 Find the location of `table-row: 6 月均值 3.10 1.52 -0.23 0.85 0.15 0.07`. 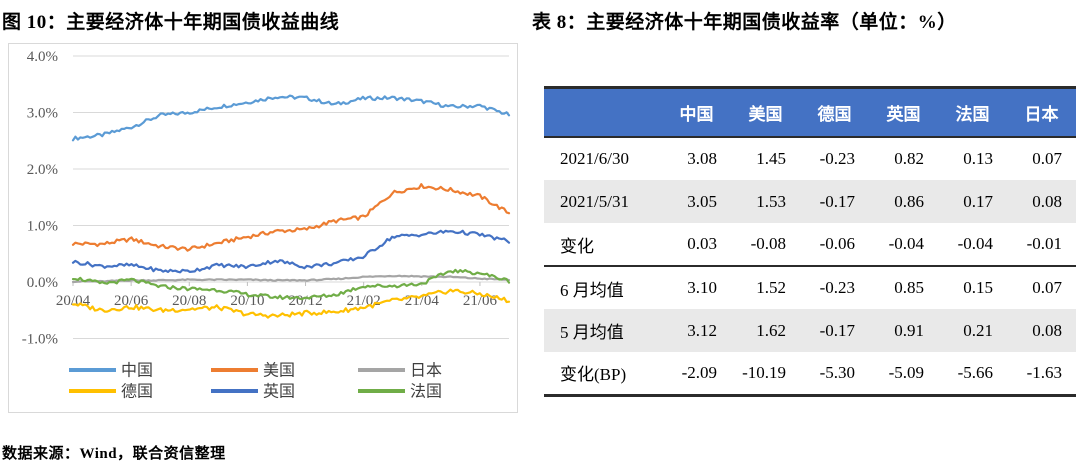

table-row: 6 月均值 3.10 1.52 -0.23 0.85 0.15 0.07 is located at coordinates (810, 287).